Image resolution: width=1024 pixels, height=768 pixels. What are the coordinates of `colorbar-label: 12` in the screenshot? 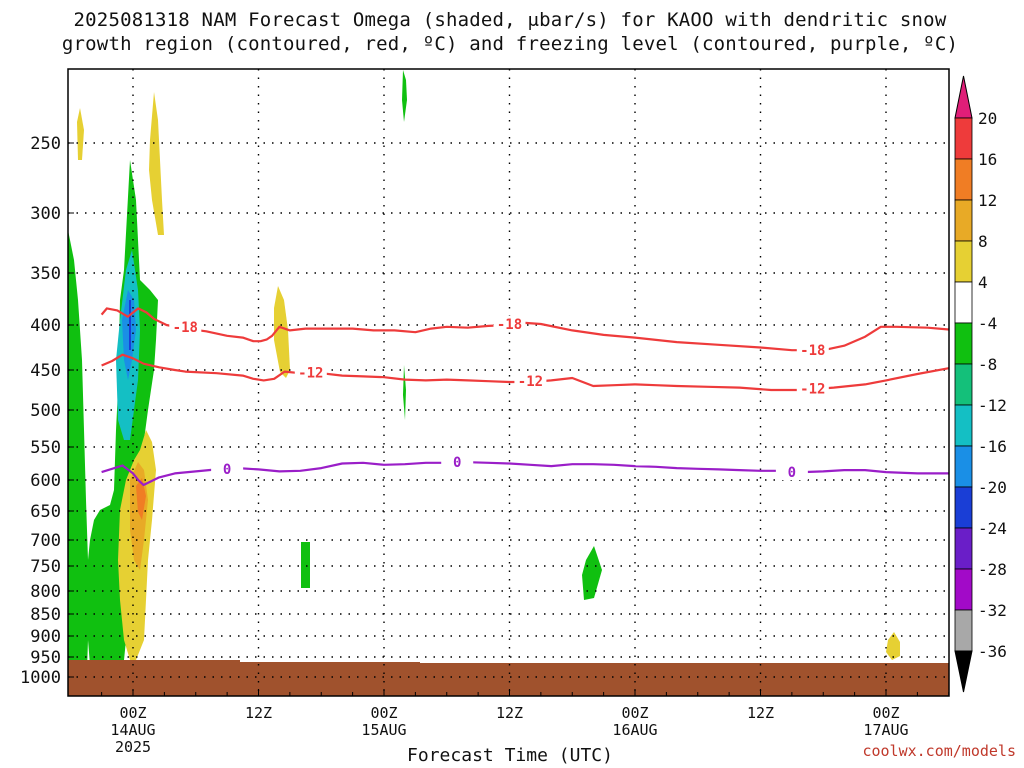 It's located at (987, 200).